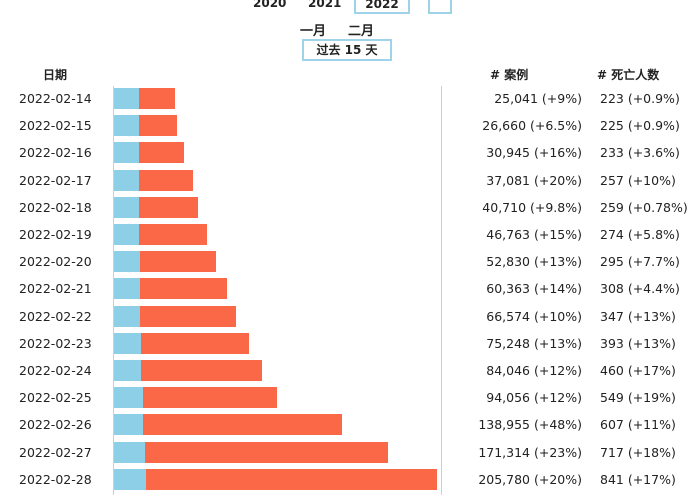  What do you see at coordinates (361, 31) in the screenshot?
I see `month-february: 二月` at bounding box center [361, 31].